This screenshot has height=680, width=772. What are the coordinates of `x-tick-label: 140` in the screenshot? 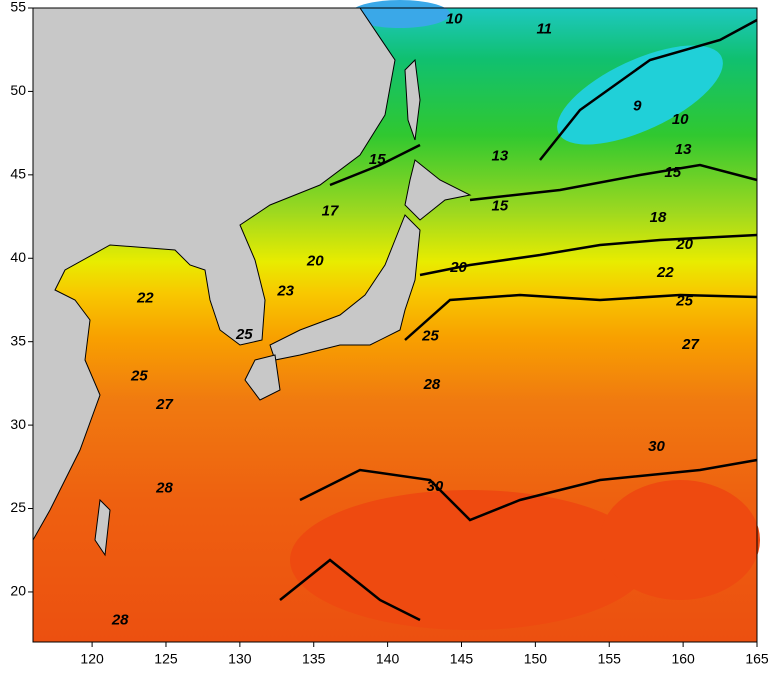 It's located at (388, 659).